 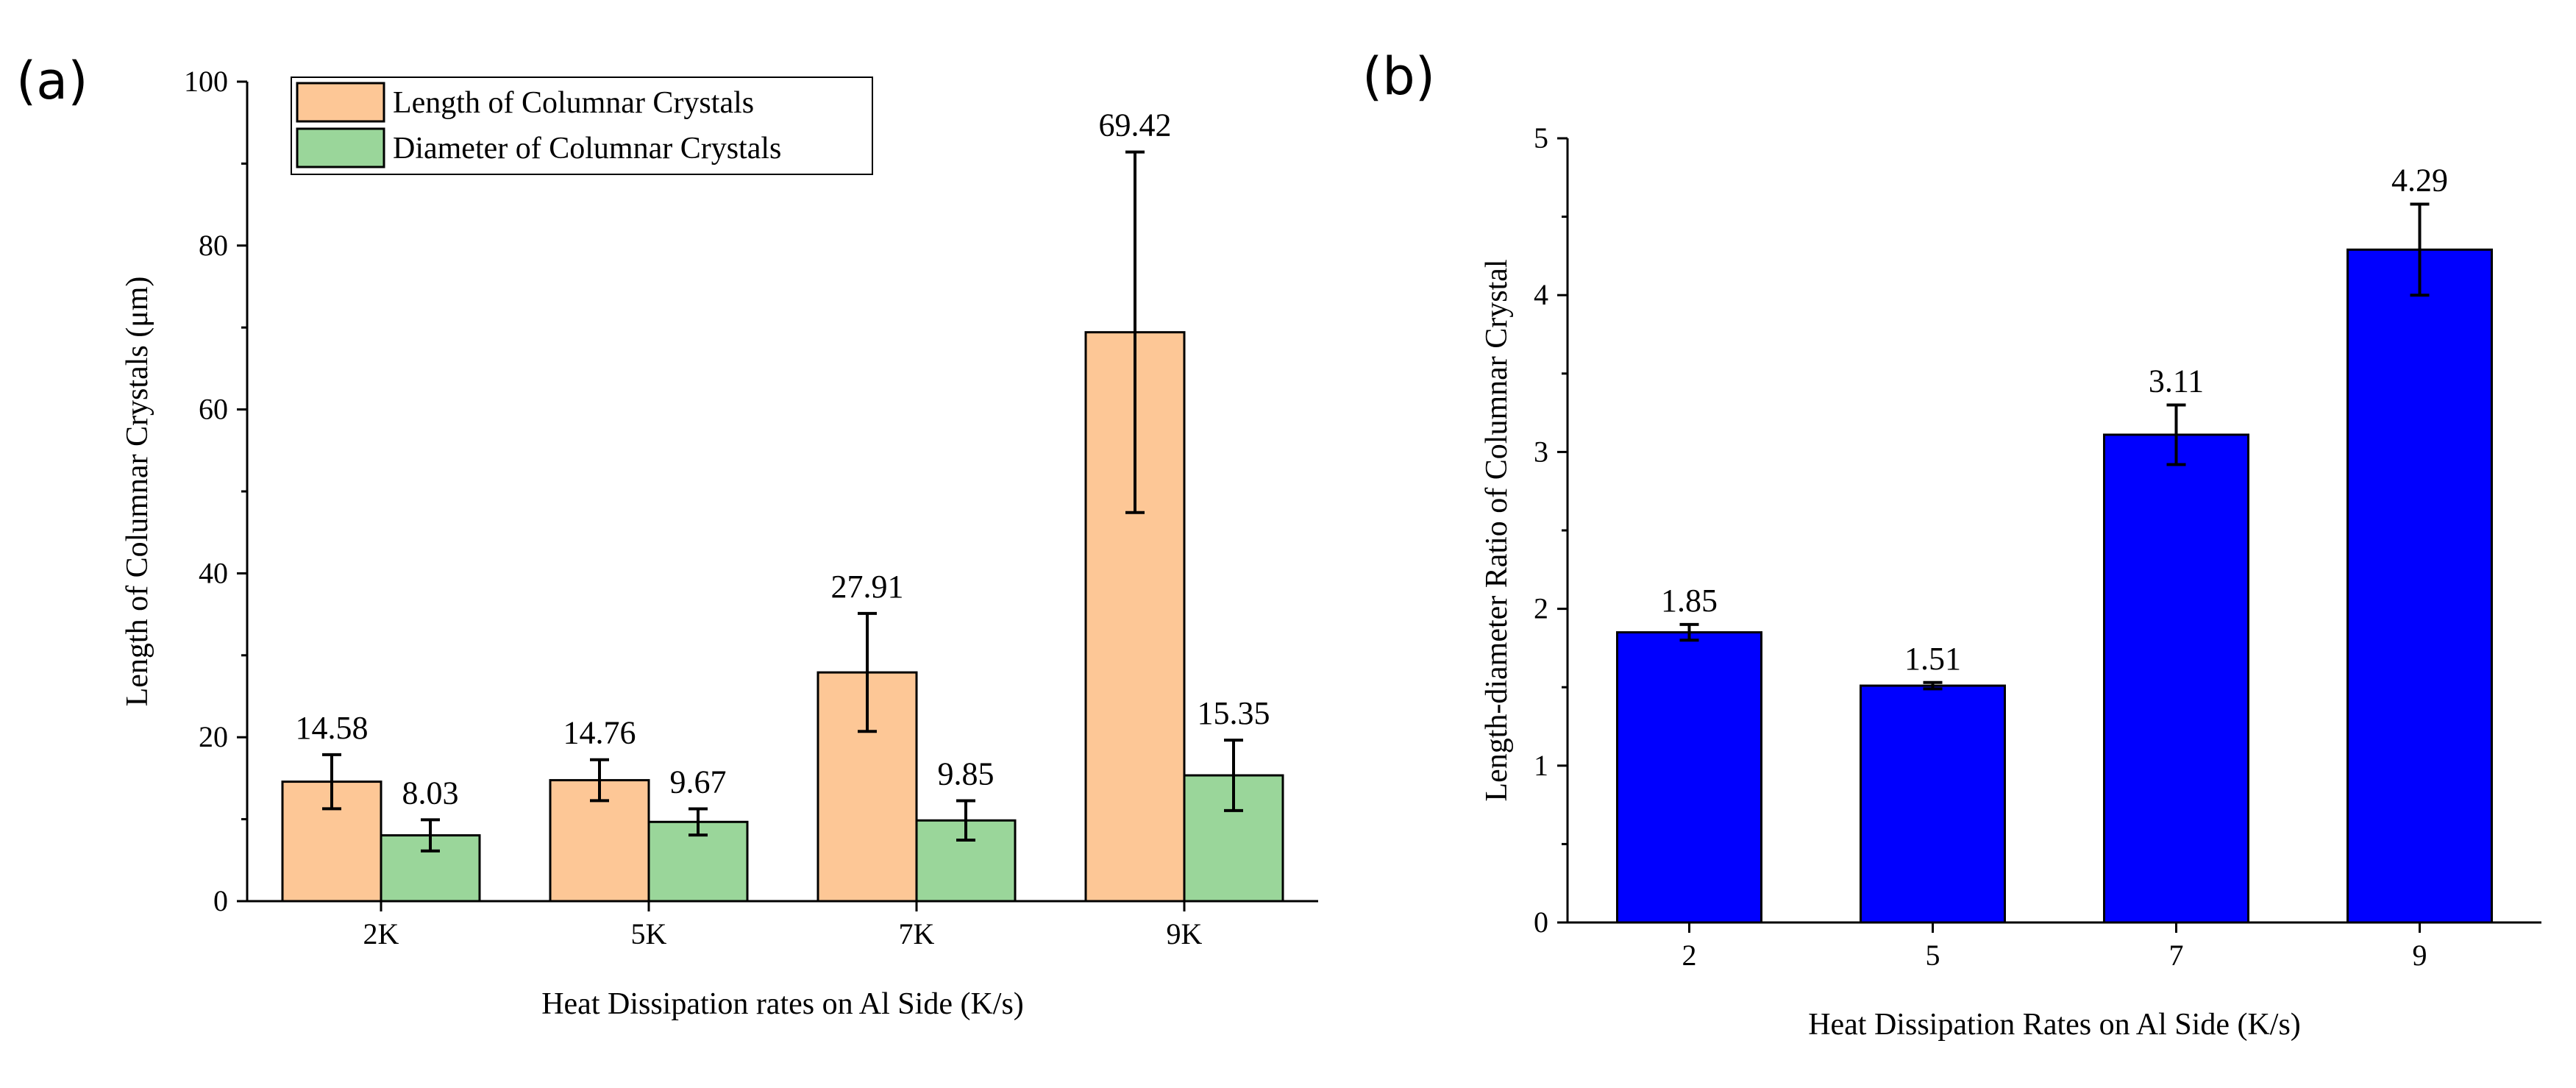 I want to click on chart-b-x-tick-label: 7, so click(x=2176, y=955).